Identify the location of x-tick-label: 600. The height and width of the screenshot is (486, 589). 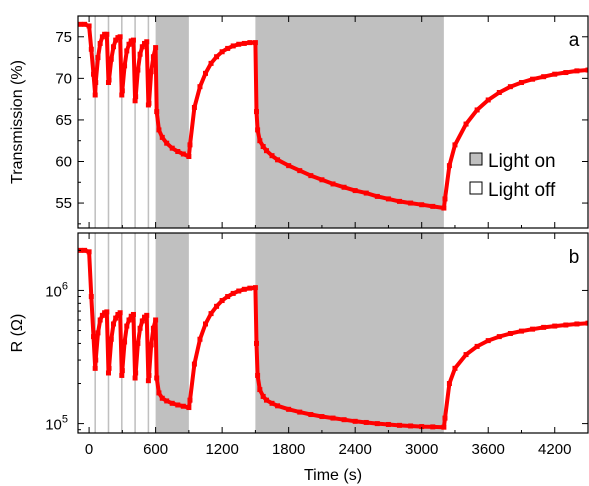
(155, 449).